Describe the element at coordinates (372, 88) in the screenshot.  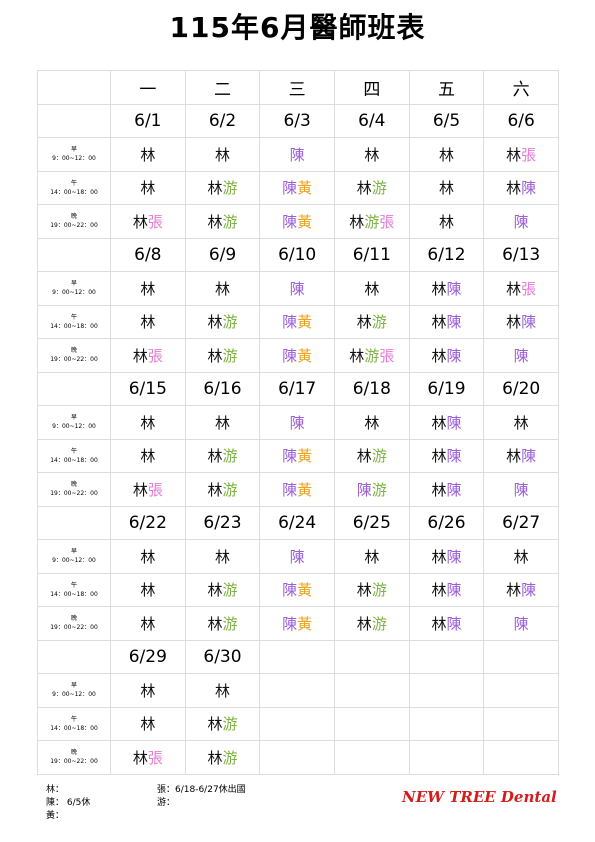
I see `weekday: 四` at that location.